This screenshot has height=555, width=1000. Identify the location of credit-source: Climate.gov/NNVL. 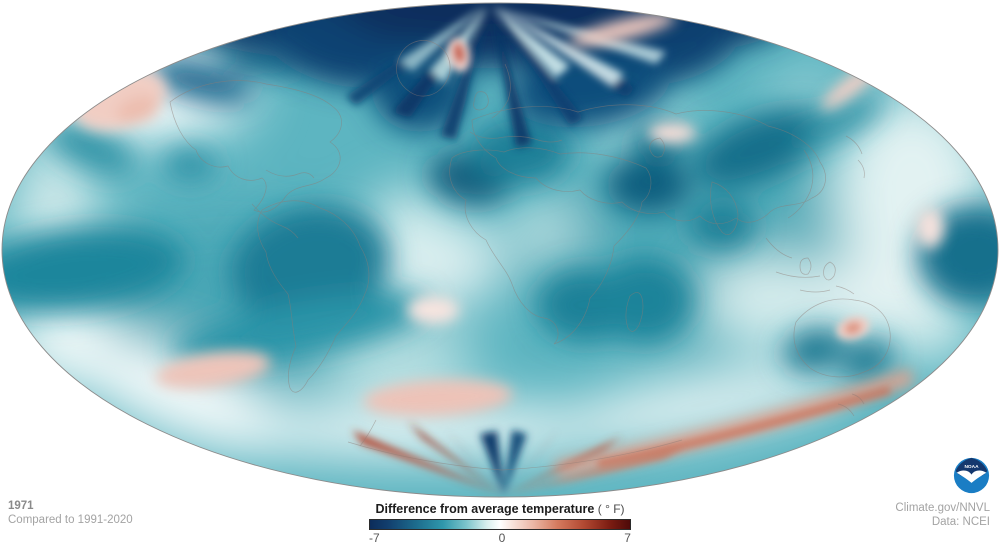
(942, 508).